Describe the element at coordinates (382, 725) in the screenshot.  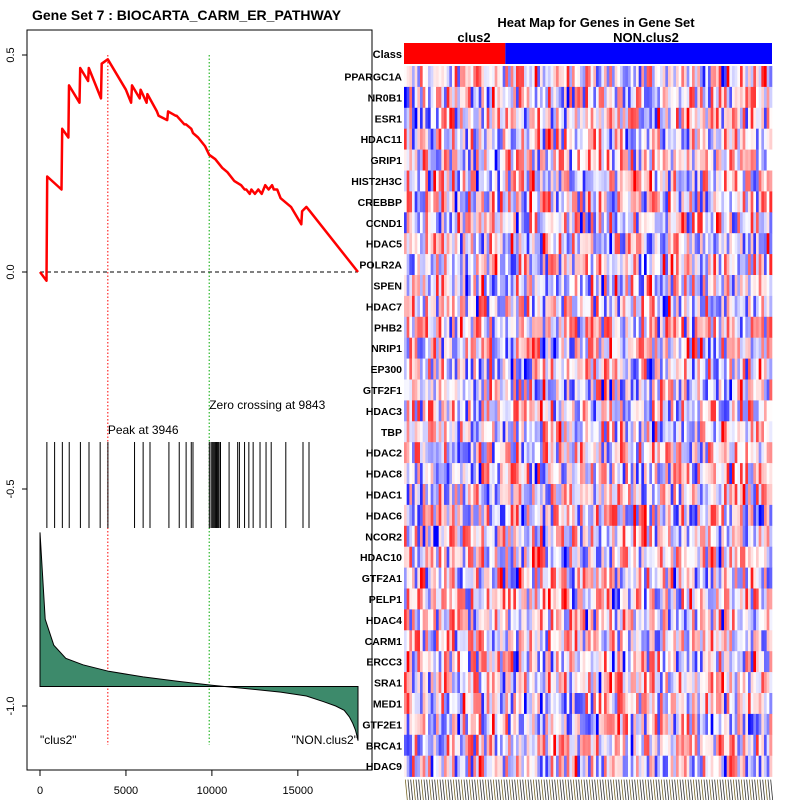
I see `gene-row-label: GTF2E1` at that location.